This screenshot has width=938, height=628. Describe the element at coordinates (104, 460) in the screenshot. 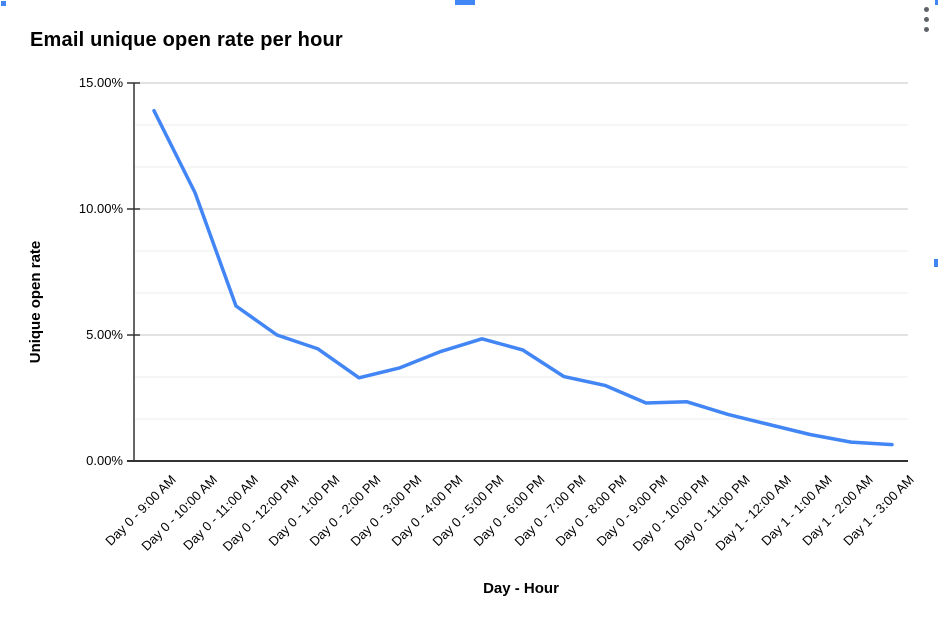

I see `y-axis-tick-label: 0.00%` at that location.